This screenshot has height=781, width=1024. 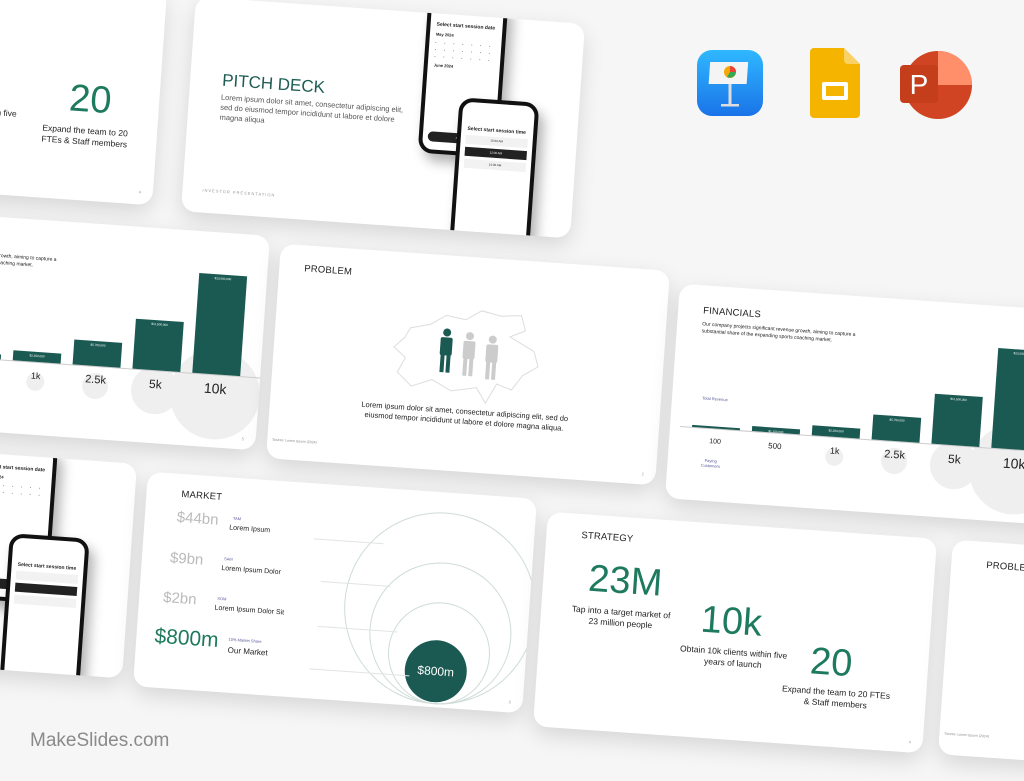 What do you see at coordinates (732, 313) in the screenshot?
I see `slide-title: FINANCIALS` at bounding box center [732, 313].